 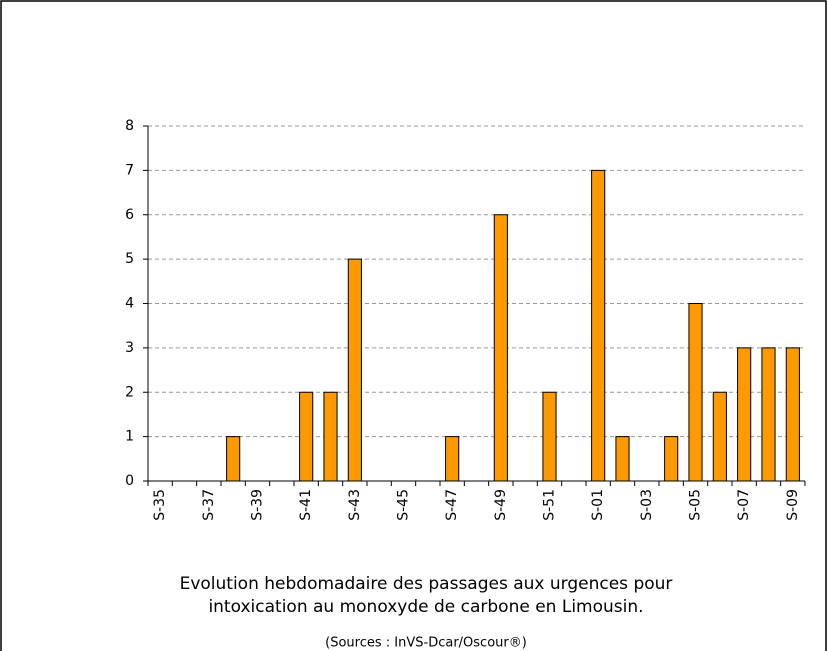 What do you see at coordinates (160, 505) in the screenshot?
I see `x-tick-label: S-35` at bounding box center [160, 505].